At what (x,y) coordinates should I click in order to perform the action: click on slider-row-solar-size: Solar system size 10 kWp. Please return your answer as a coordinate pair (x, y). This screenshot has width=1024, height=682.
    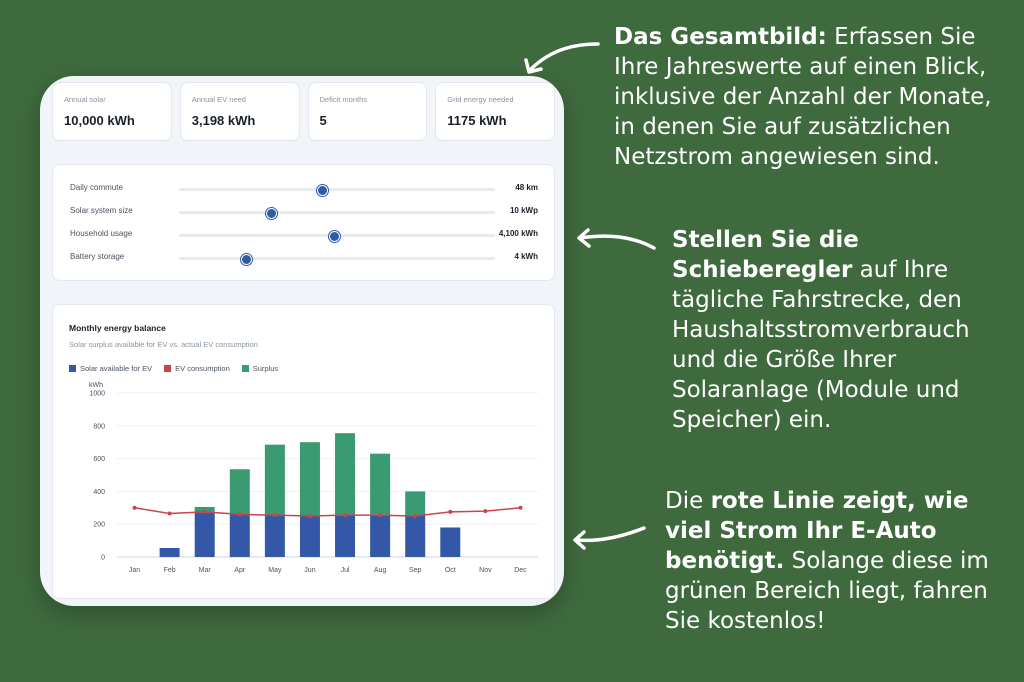
    Looking at the image, I should click on (304, 212).